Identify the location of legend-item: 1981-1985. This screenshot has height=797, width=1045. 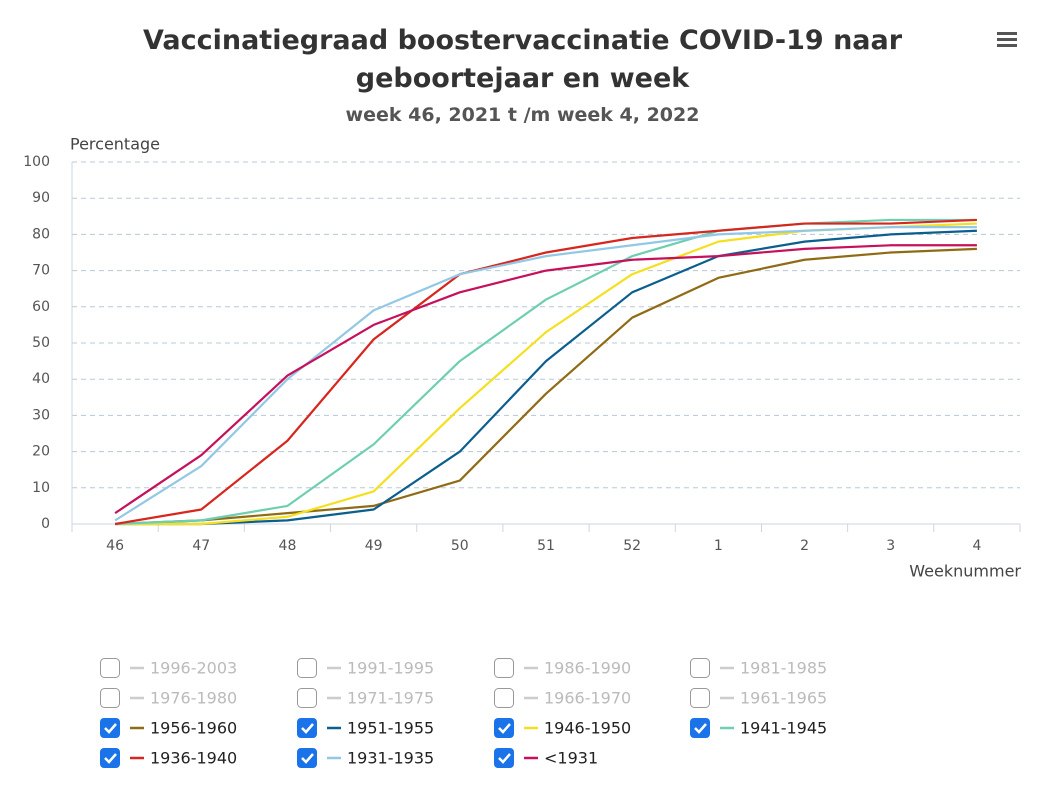
(759, 668).